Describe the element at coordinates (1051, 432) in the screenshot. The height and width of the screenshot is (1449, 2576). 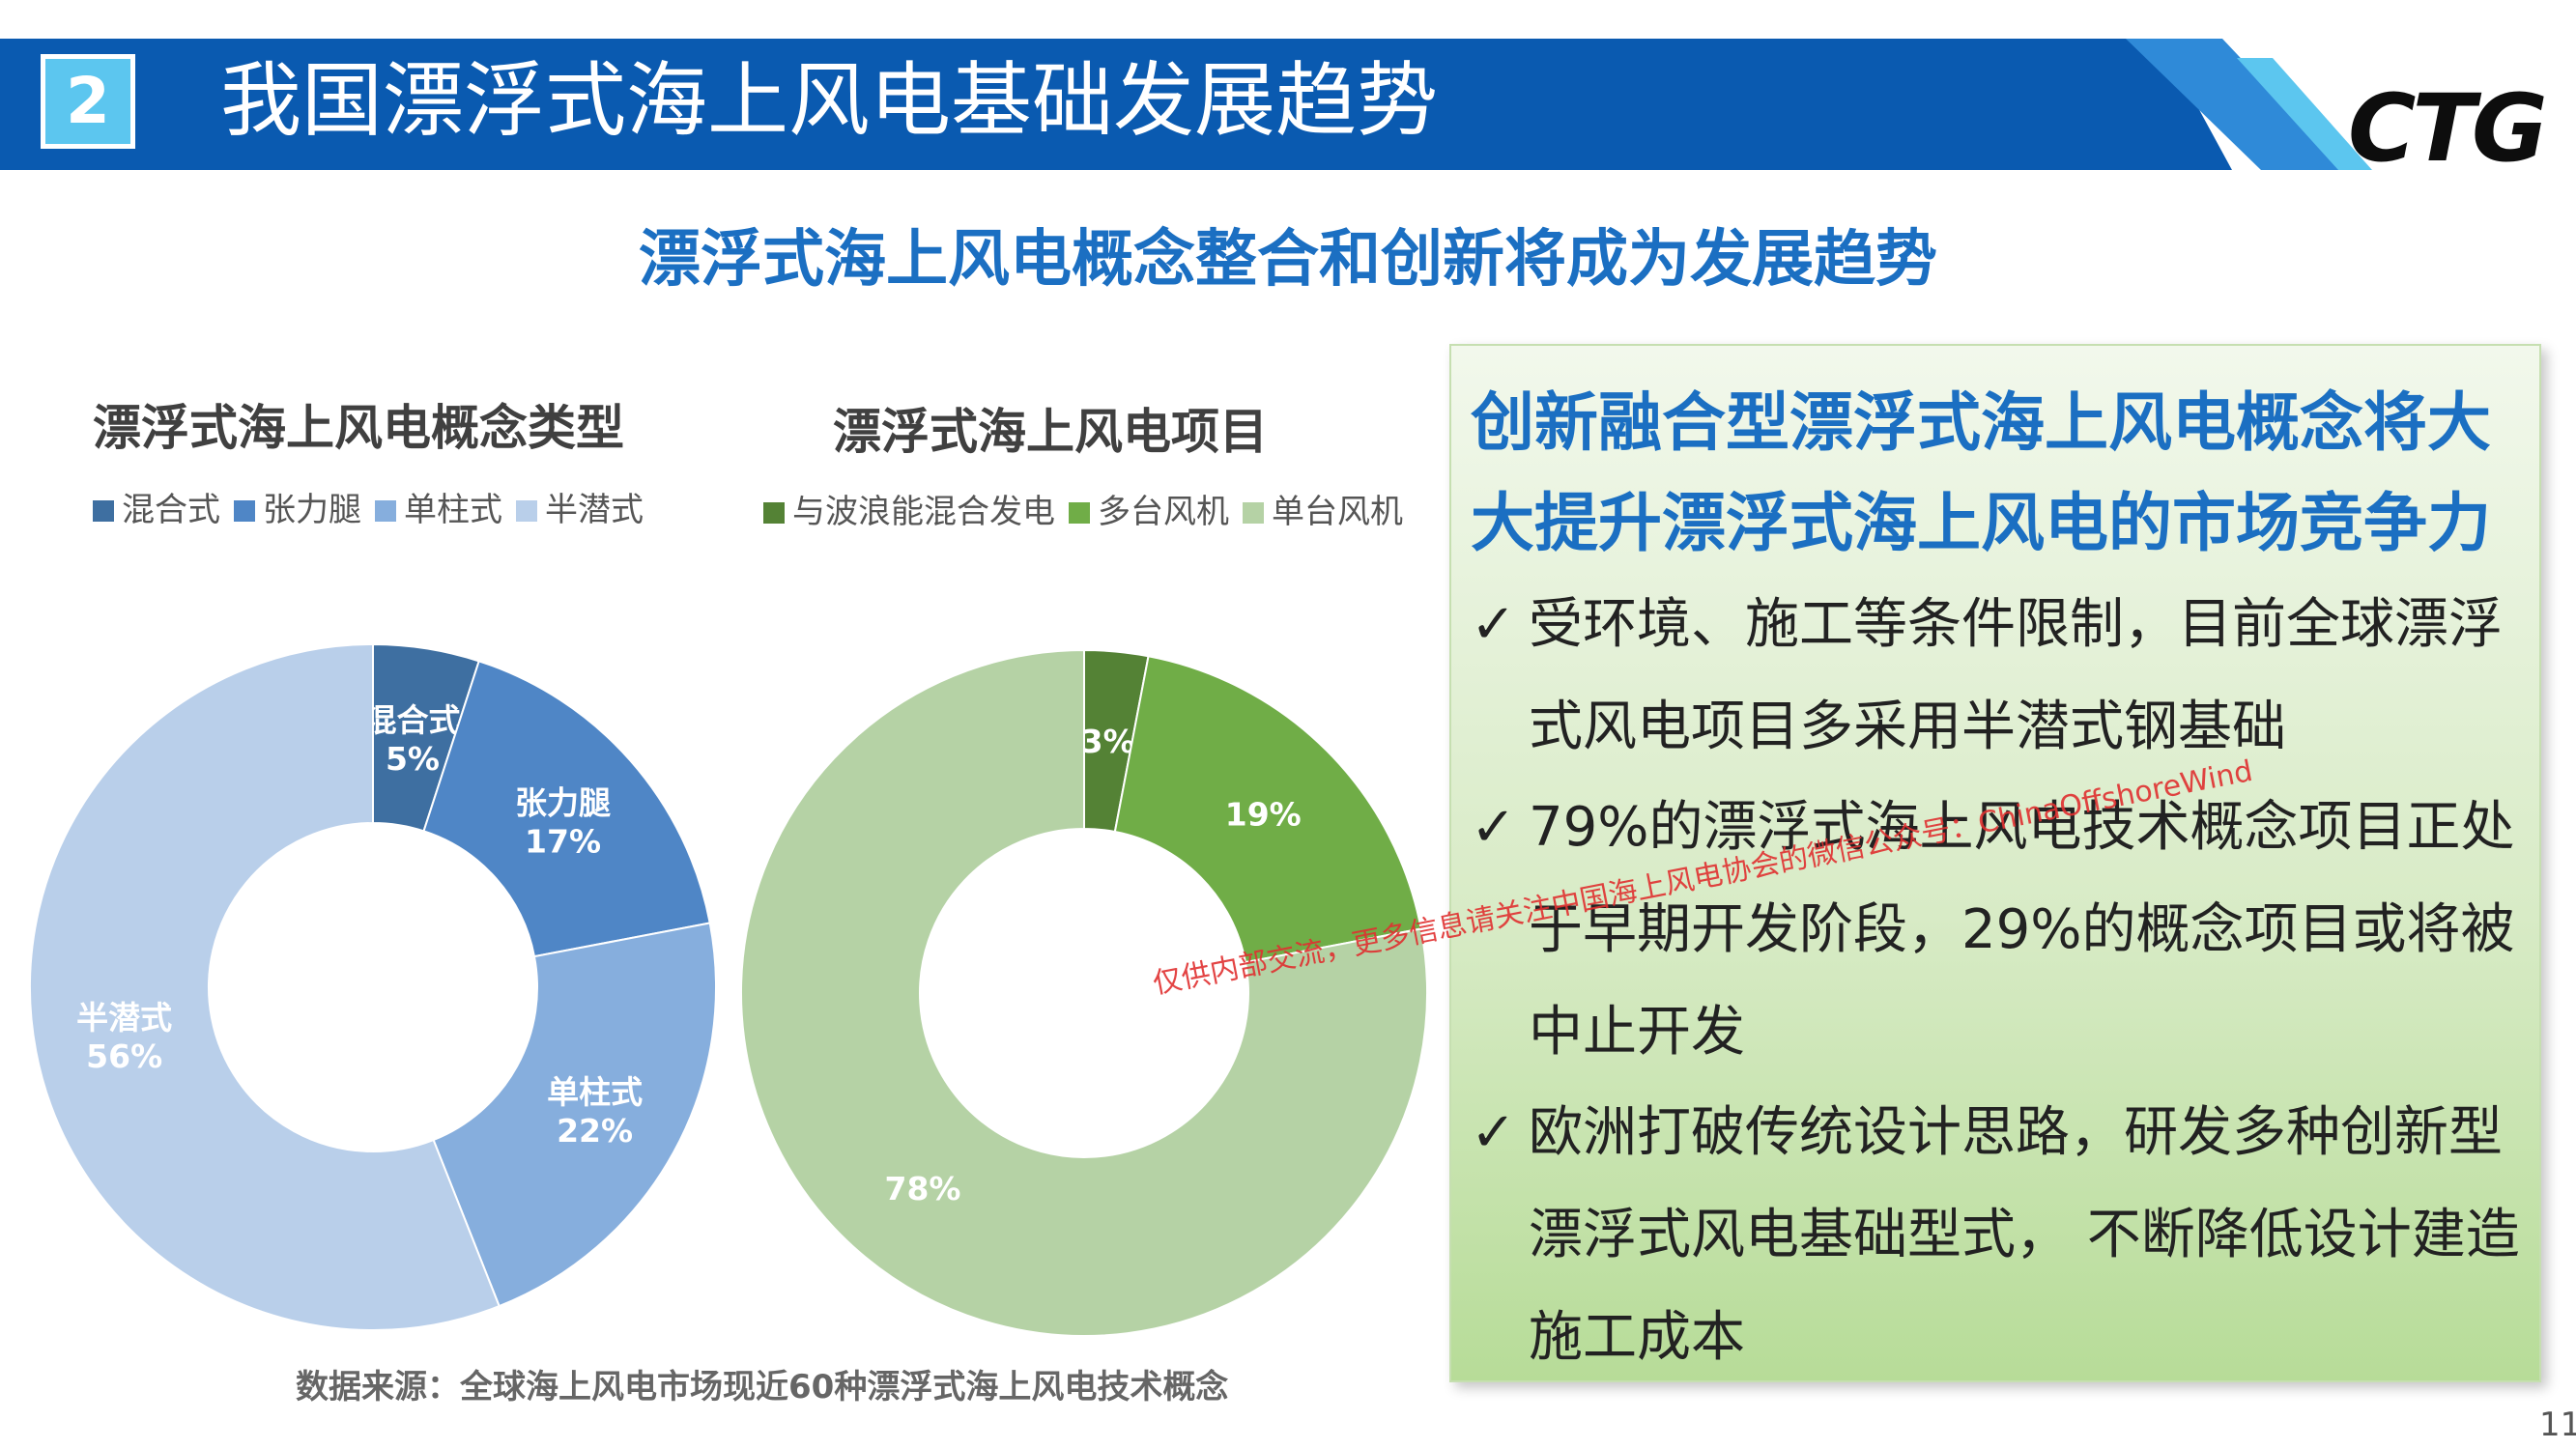
I see `chart2-title: 漂浮式海上风电项目` at that location.